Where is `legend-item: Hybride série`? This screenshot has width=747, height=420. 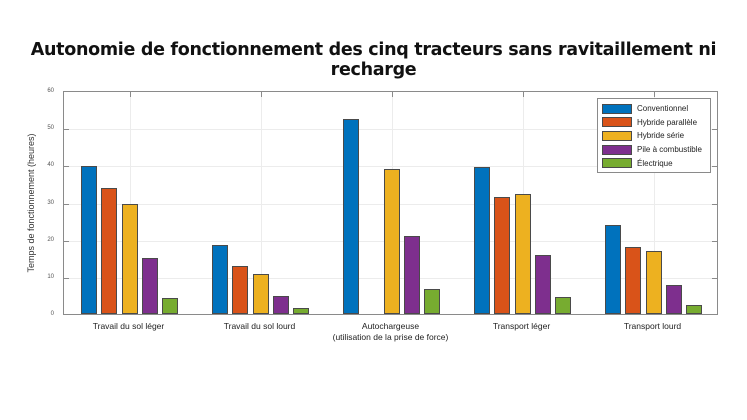
legend-item: Hybride série is located at coordinates (654, 136).